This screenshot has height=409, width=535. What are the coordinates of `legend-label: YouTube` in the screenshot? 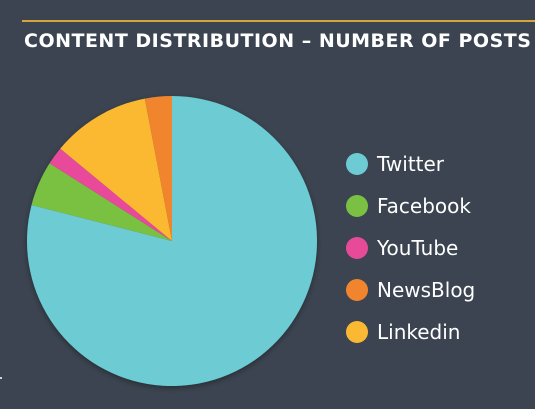 It's located at (418, 248).